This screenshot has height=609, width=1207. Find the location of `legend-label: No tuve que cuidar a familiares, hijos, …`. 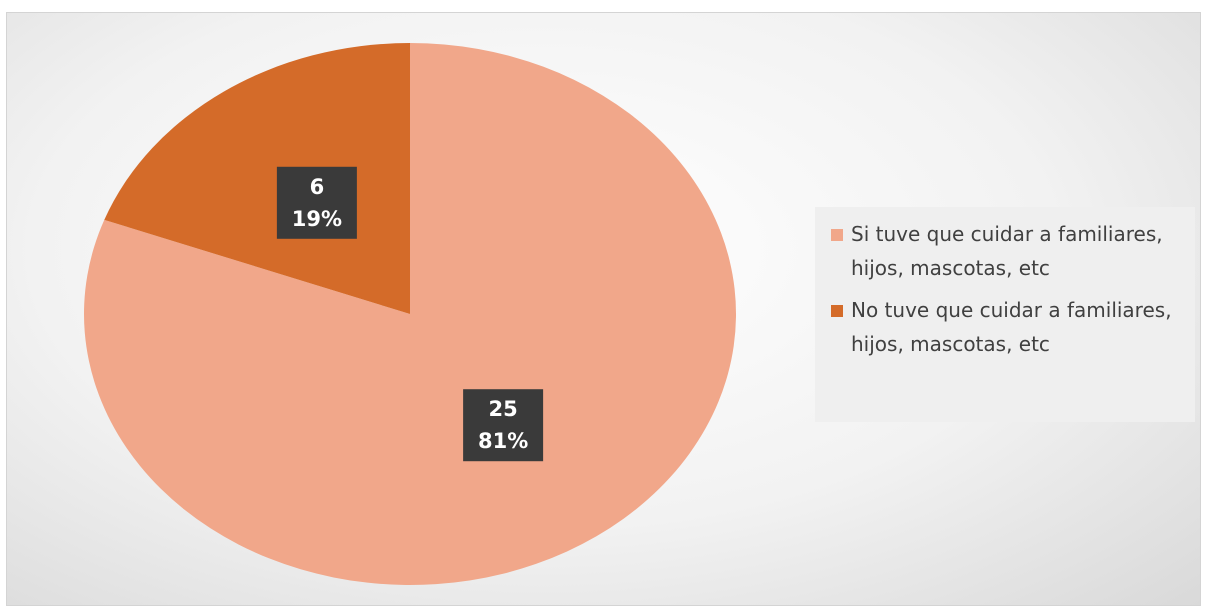

legend-label: No tuve que cuidar a familiares, hijos, … is located at coordinates (1011, 327).